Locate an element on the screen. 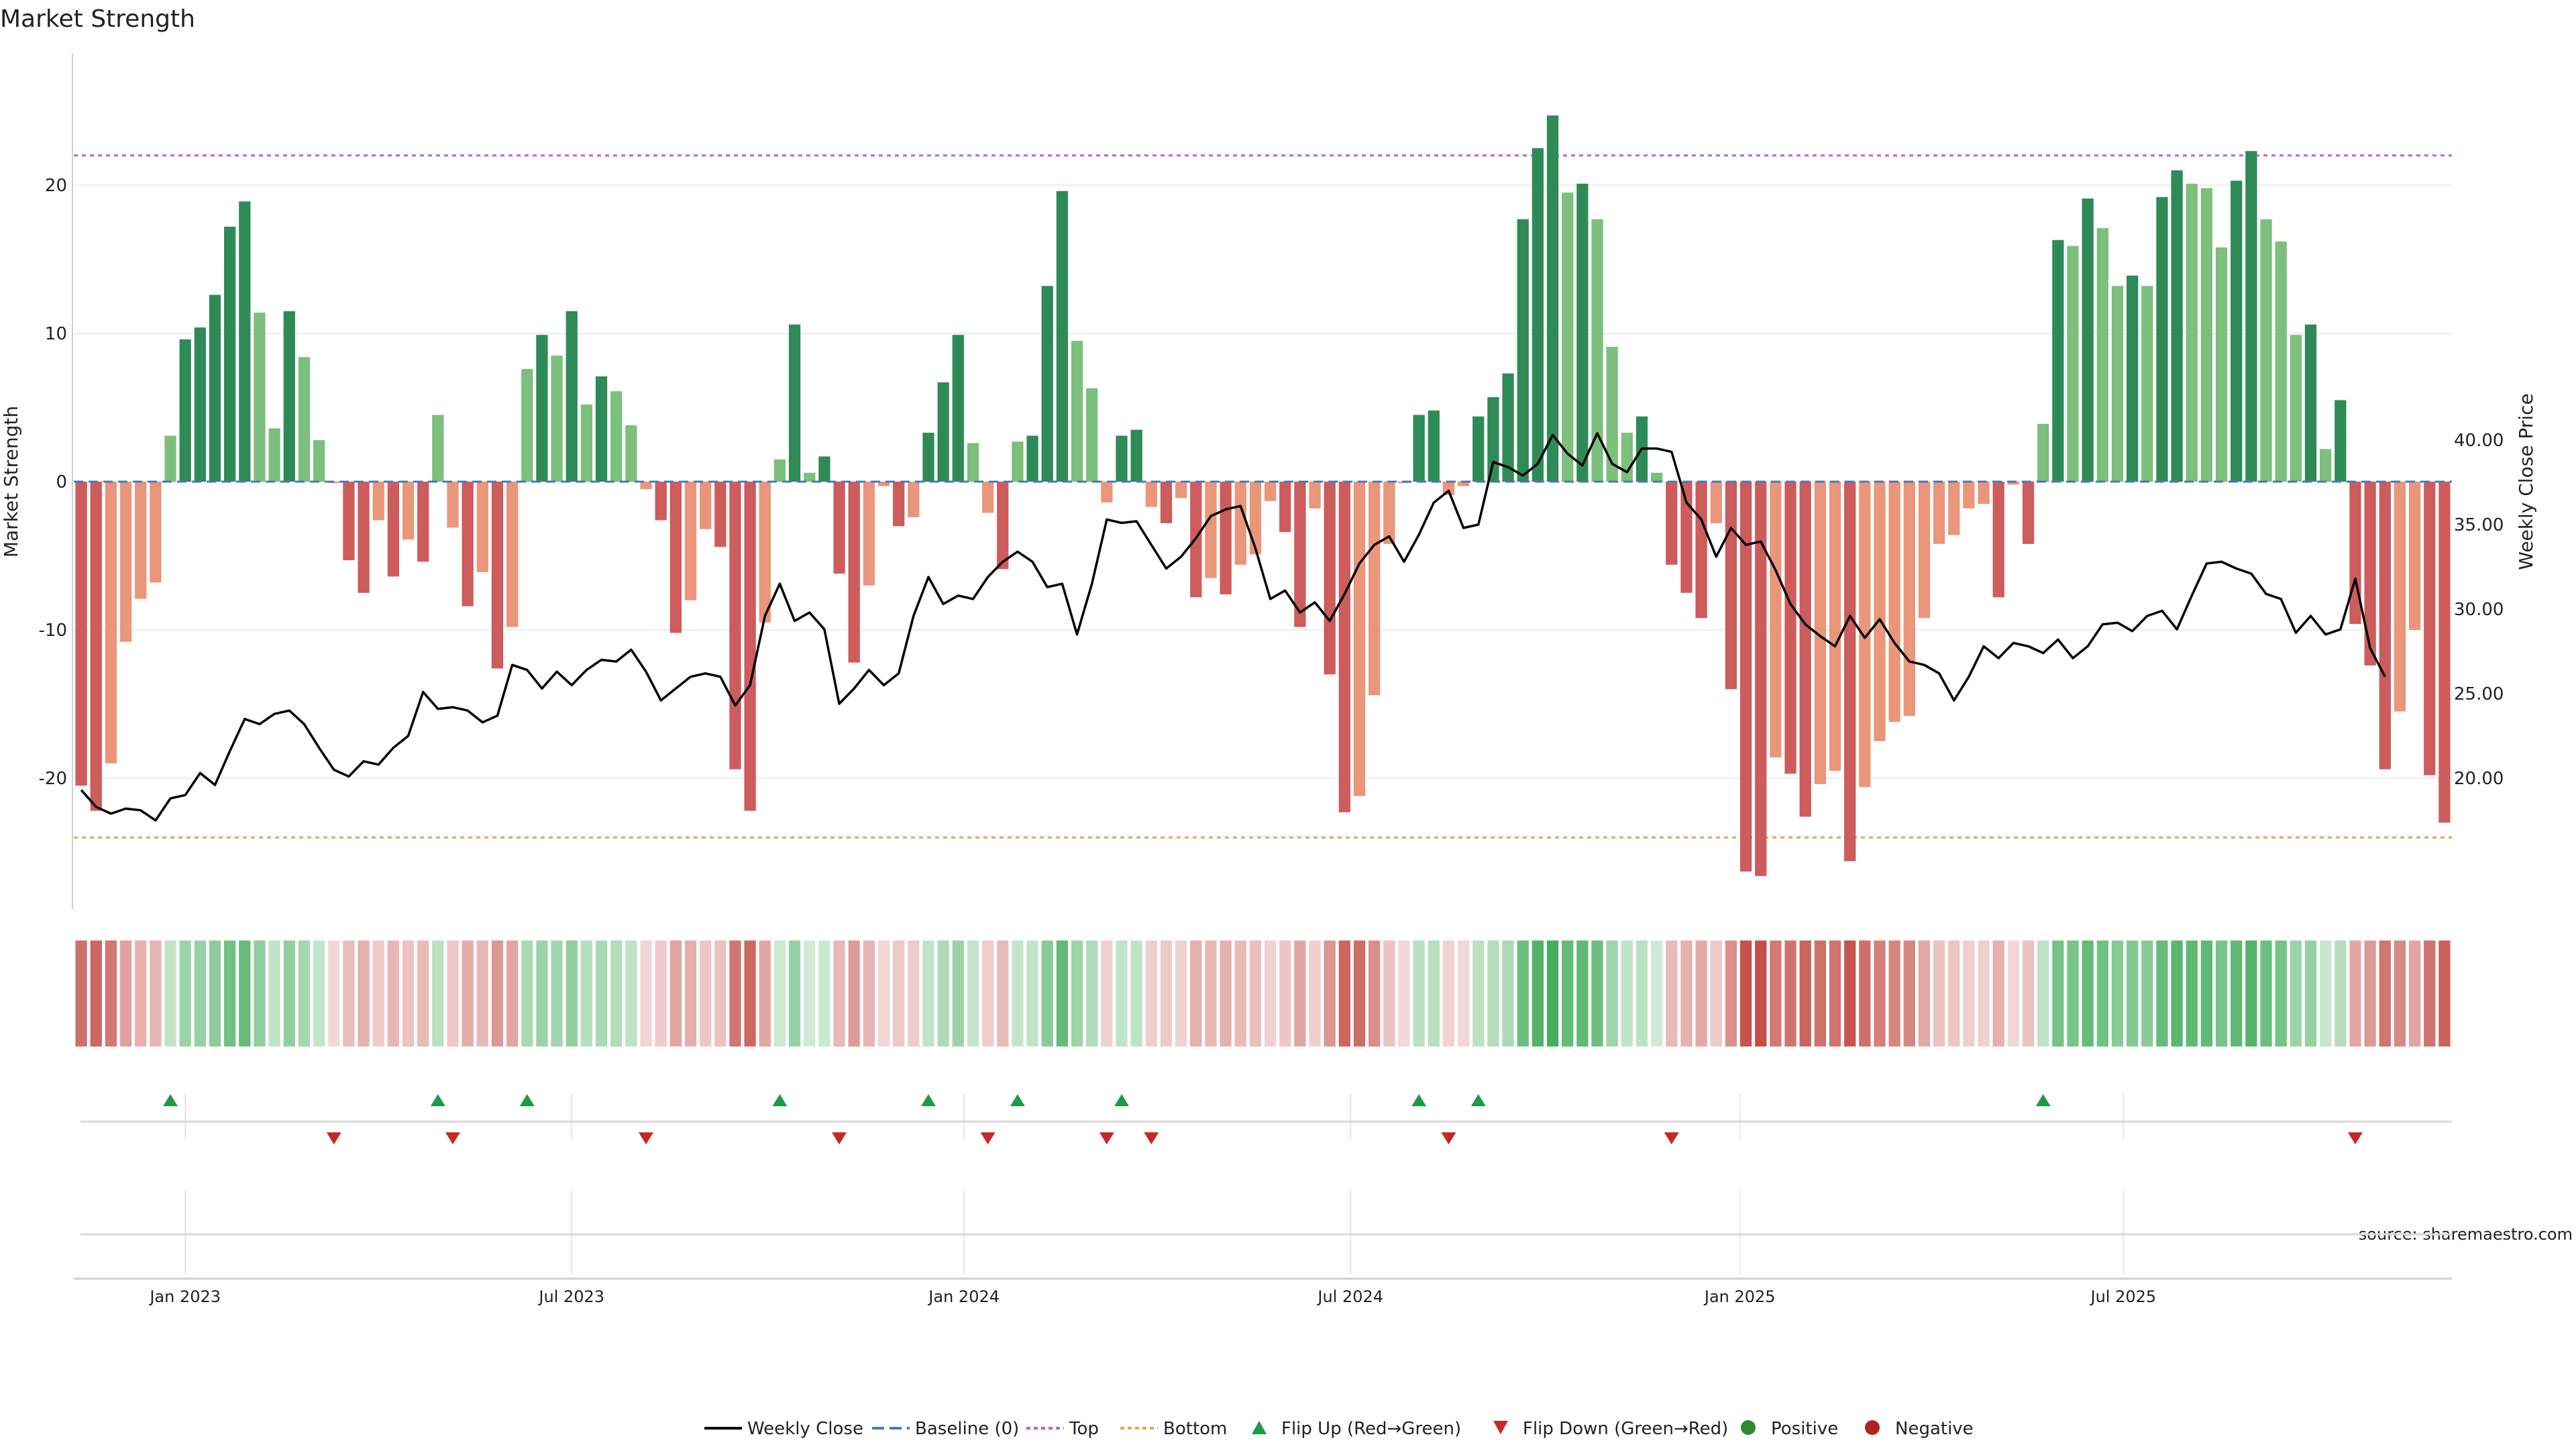  legend-label: Baseline (0) is located at coordinates (967, 1429).